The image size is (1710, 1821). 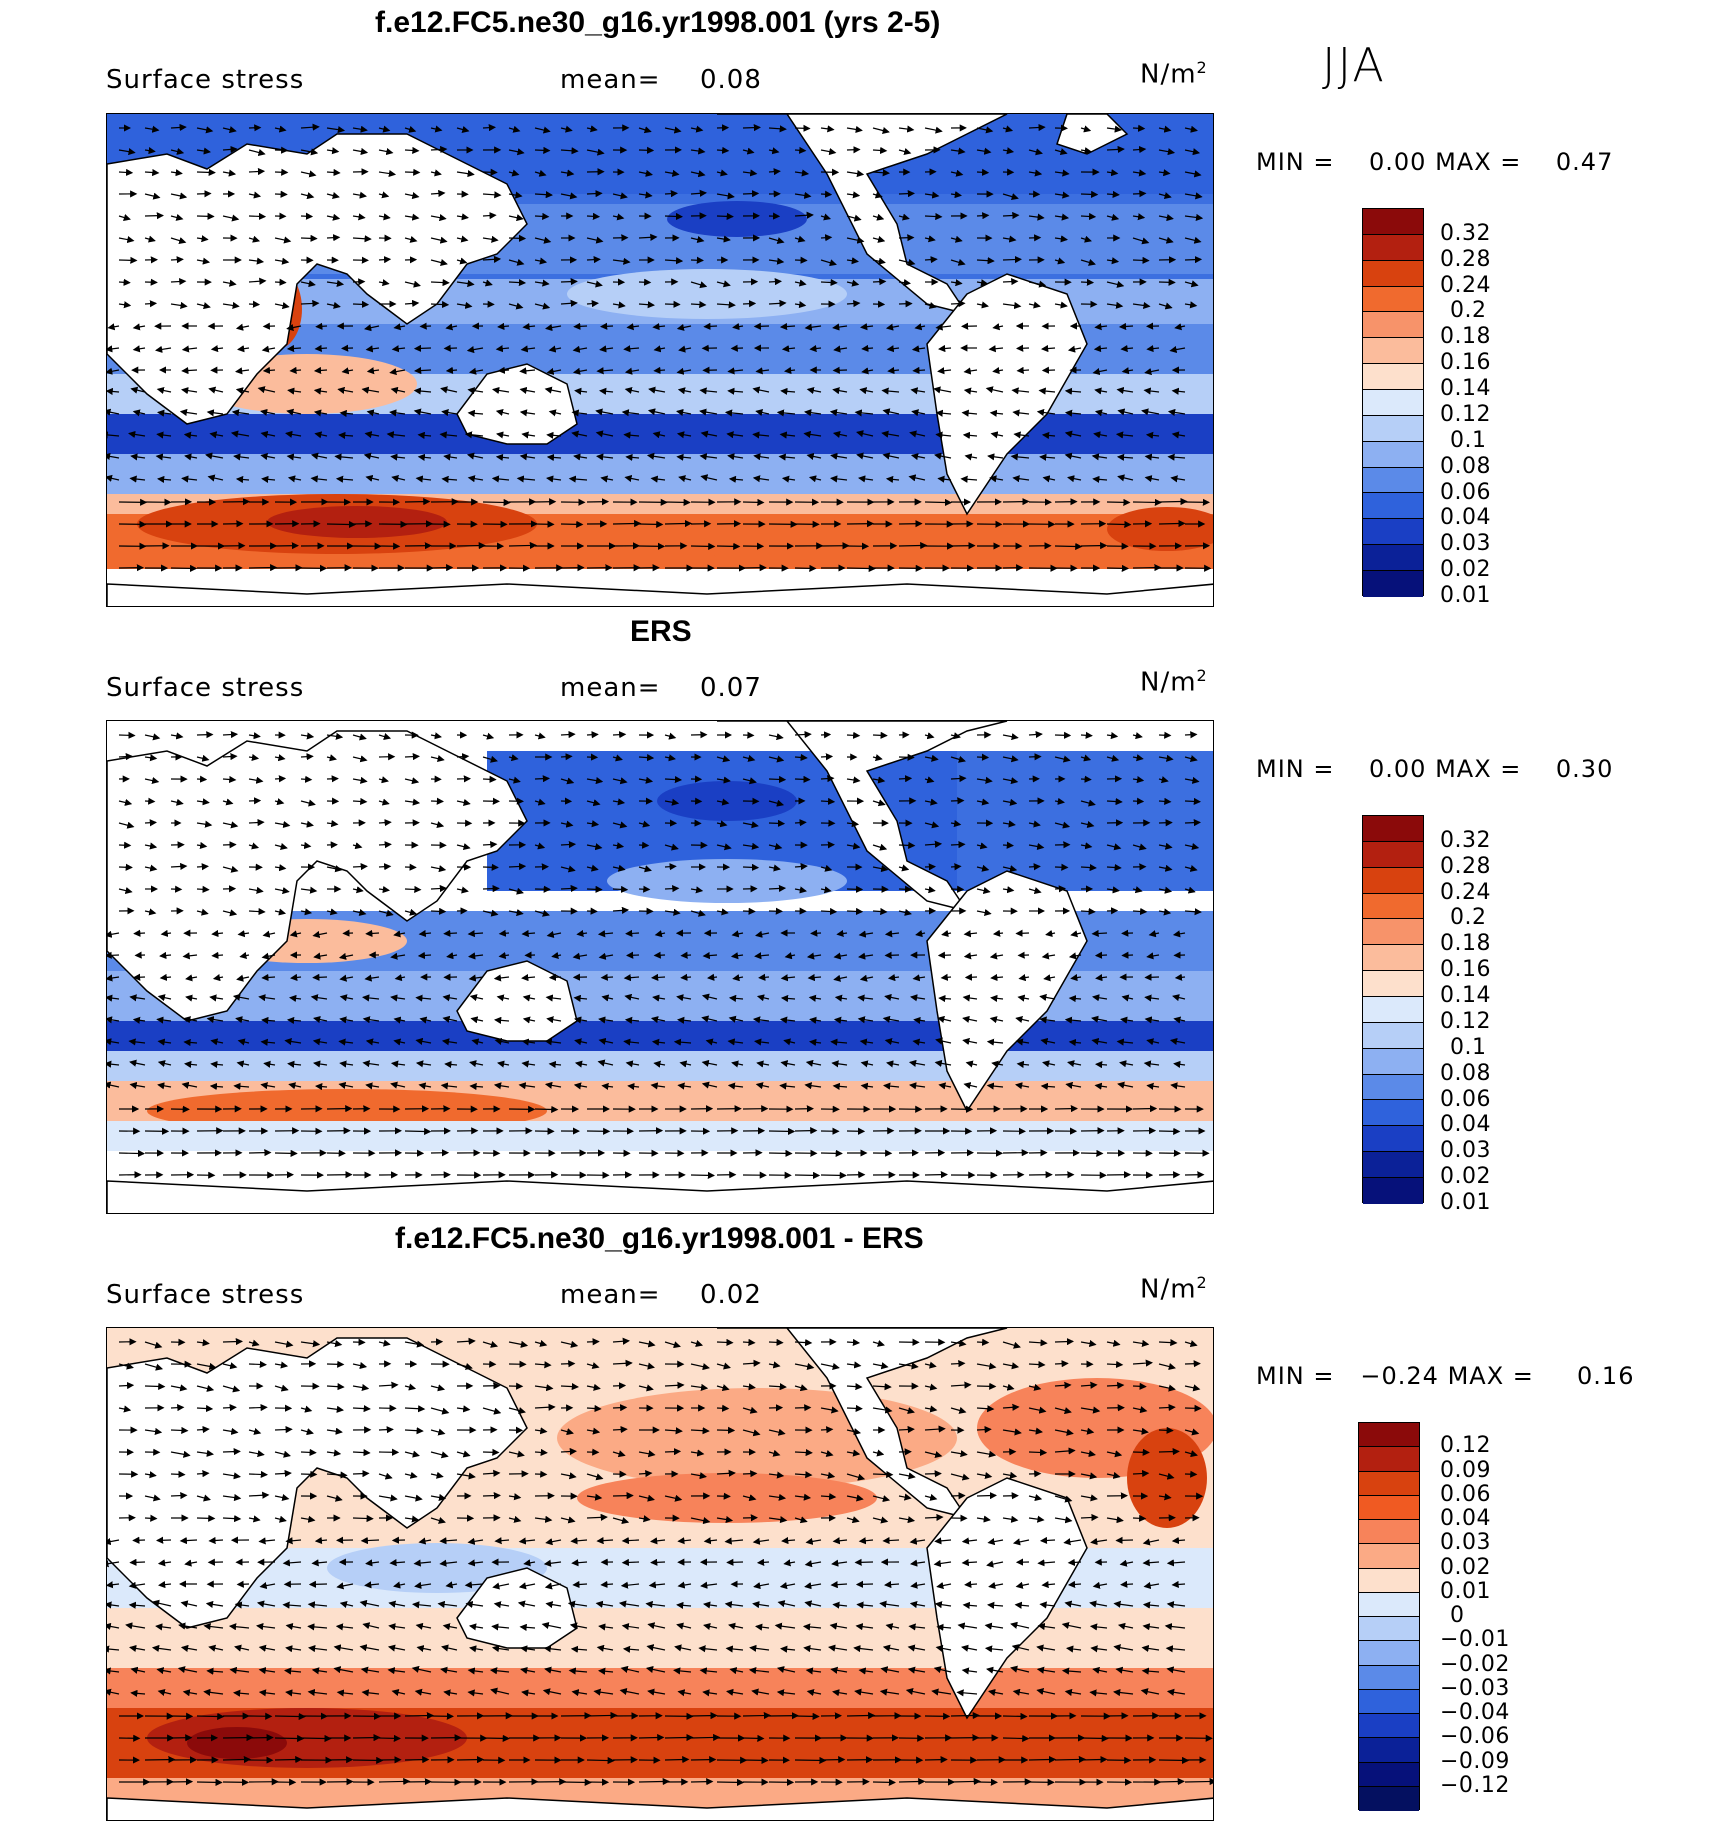 What do you see at coordinates (1465, 492) in the screenshot?
I see `colorbar-tick-label: 0.06` at bounding box center [1465, 492].